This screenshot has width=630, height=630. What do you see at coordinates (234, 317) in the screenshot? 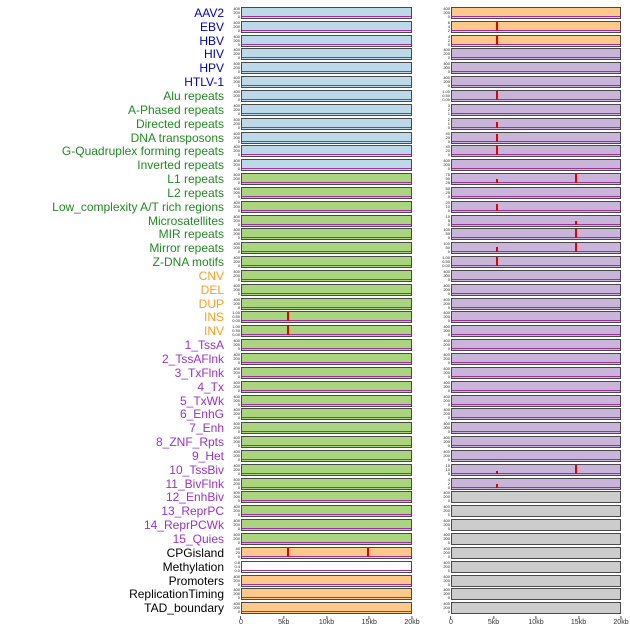
I see `left-y-axis: 1.00 0.50 0.00` at bounding box center [234, 317].